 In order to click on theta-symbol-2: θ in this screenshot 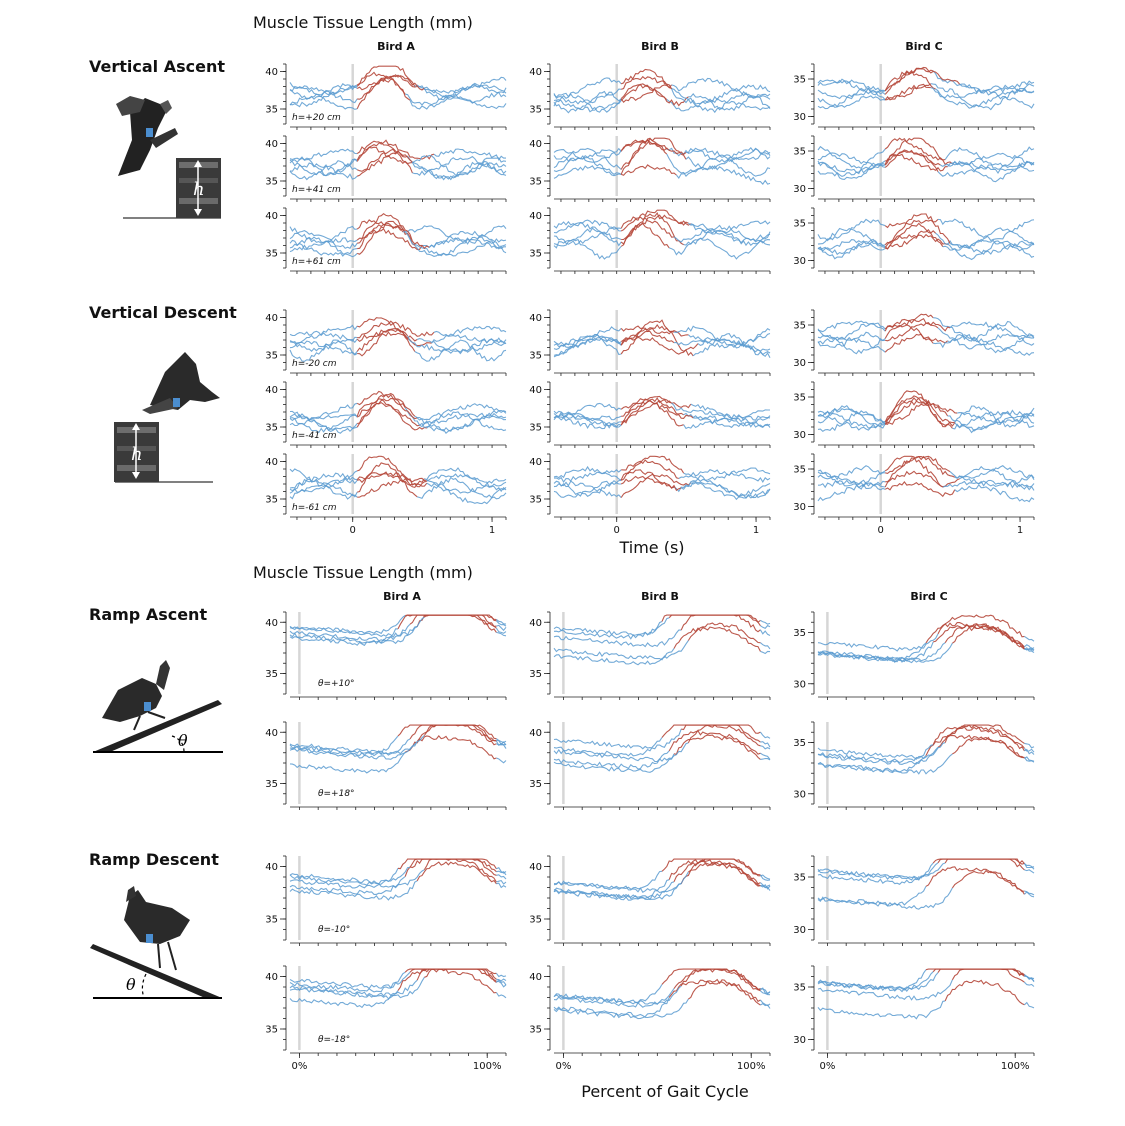, I will do `click(131, 984)`.